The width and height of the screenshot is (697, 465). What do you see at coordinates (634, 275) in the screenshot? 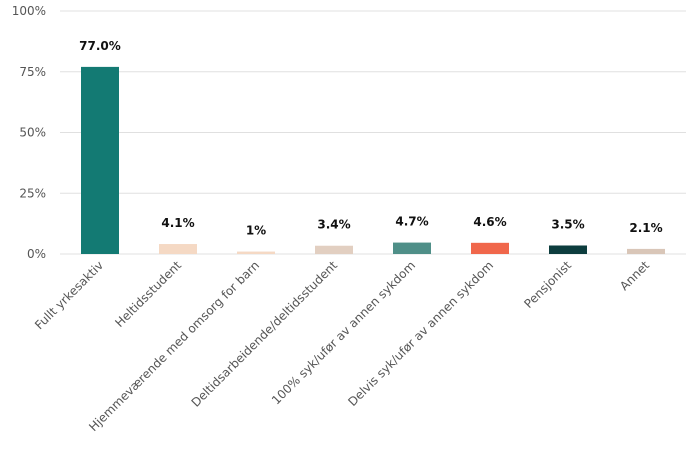
I see `category-label: Annet` at bounding box center [634, 275].